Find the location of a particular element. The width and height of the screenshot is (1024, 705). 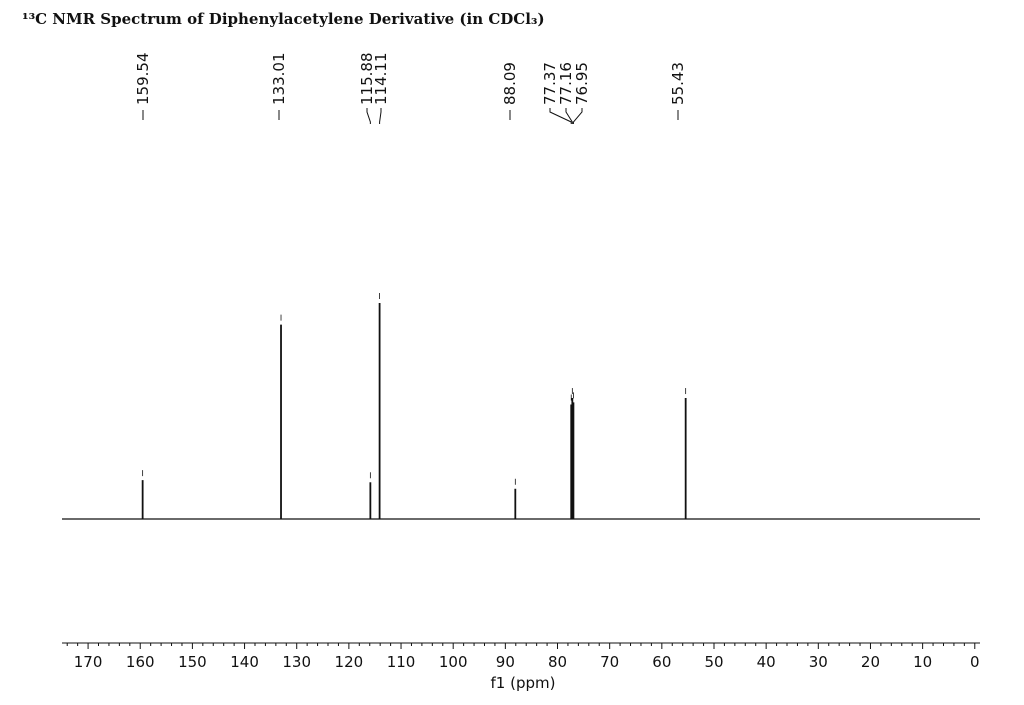

x-tick-label: 60 is located at coordinates (661, 662).